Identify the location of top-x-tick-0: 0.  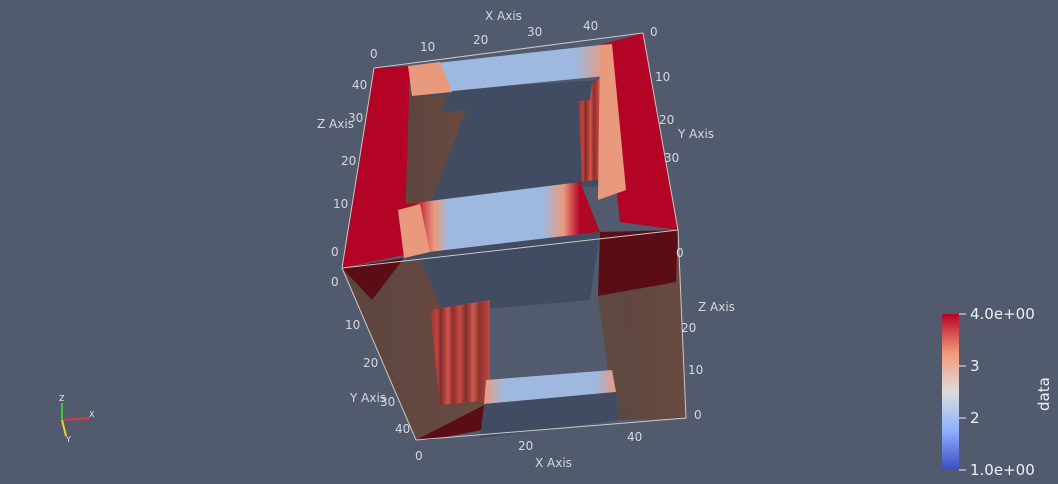
(374, 54).